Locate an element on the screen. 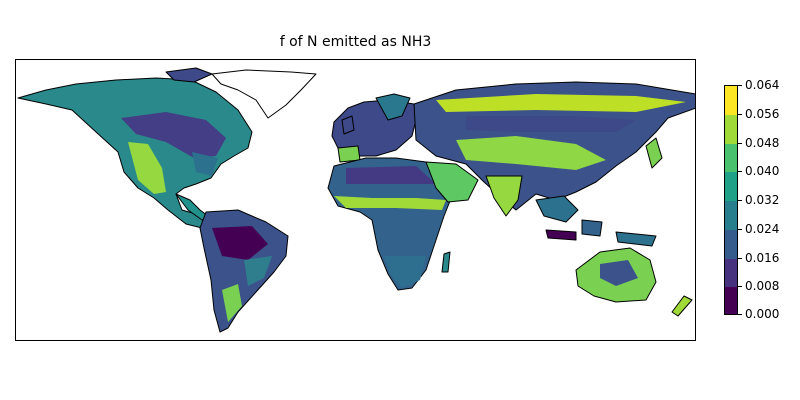 This screenshot has height=400, width=800. patagonia-high is located at coordinates (232, 303).